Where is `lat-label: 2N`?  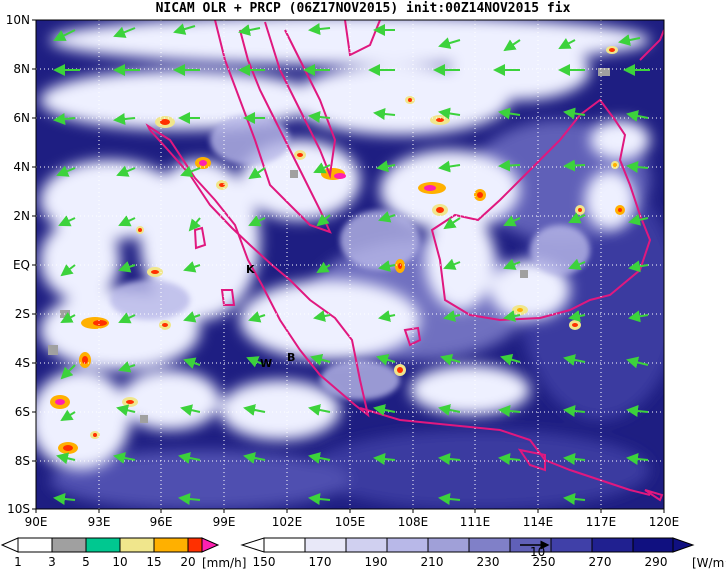 lat-label: 2N is located at coordinates (21, 216).